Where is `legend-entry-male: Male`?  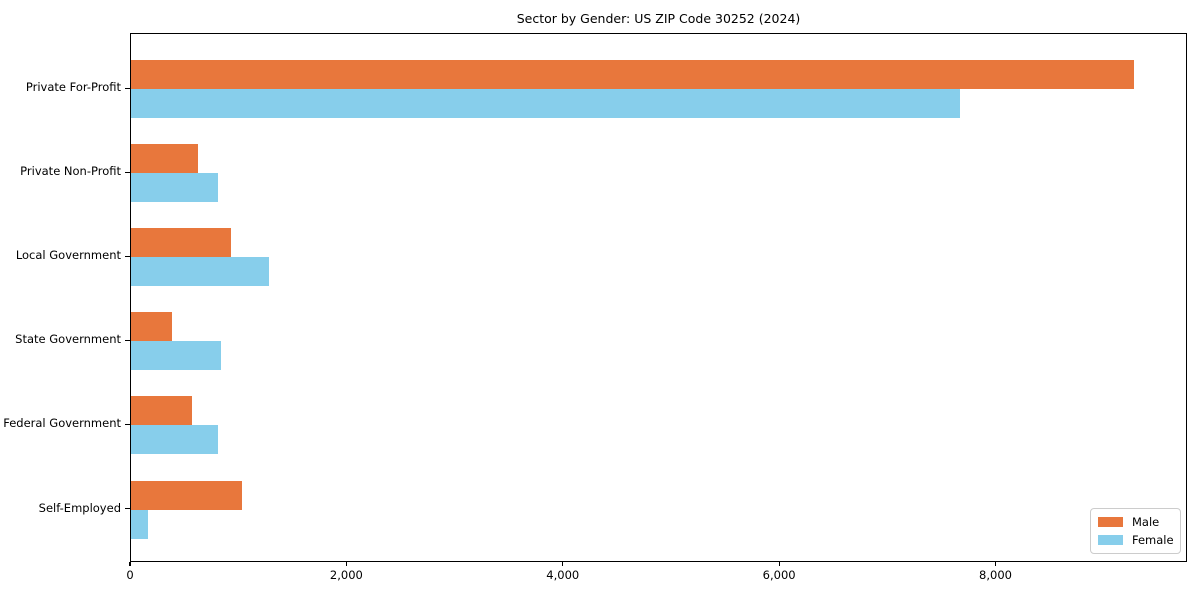
legend-entry-male: Male is located at coordinates (1135, 522).